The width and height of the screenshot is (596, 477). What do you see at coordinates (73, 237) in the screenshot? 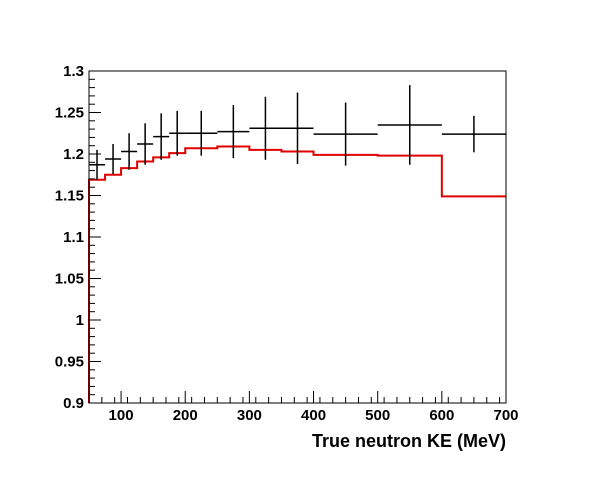
I see `y-tick-label: 1.1` at bounding box center [73, 237].